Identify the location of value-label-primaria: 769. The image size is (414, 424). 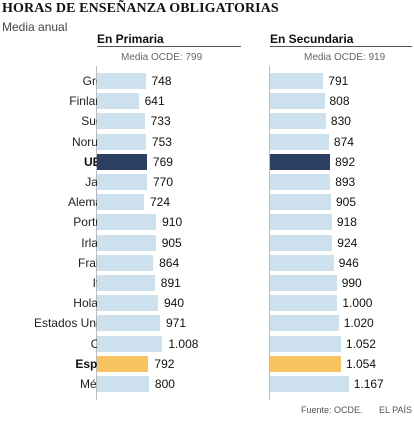
(162, 161).